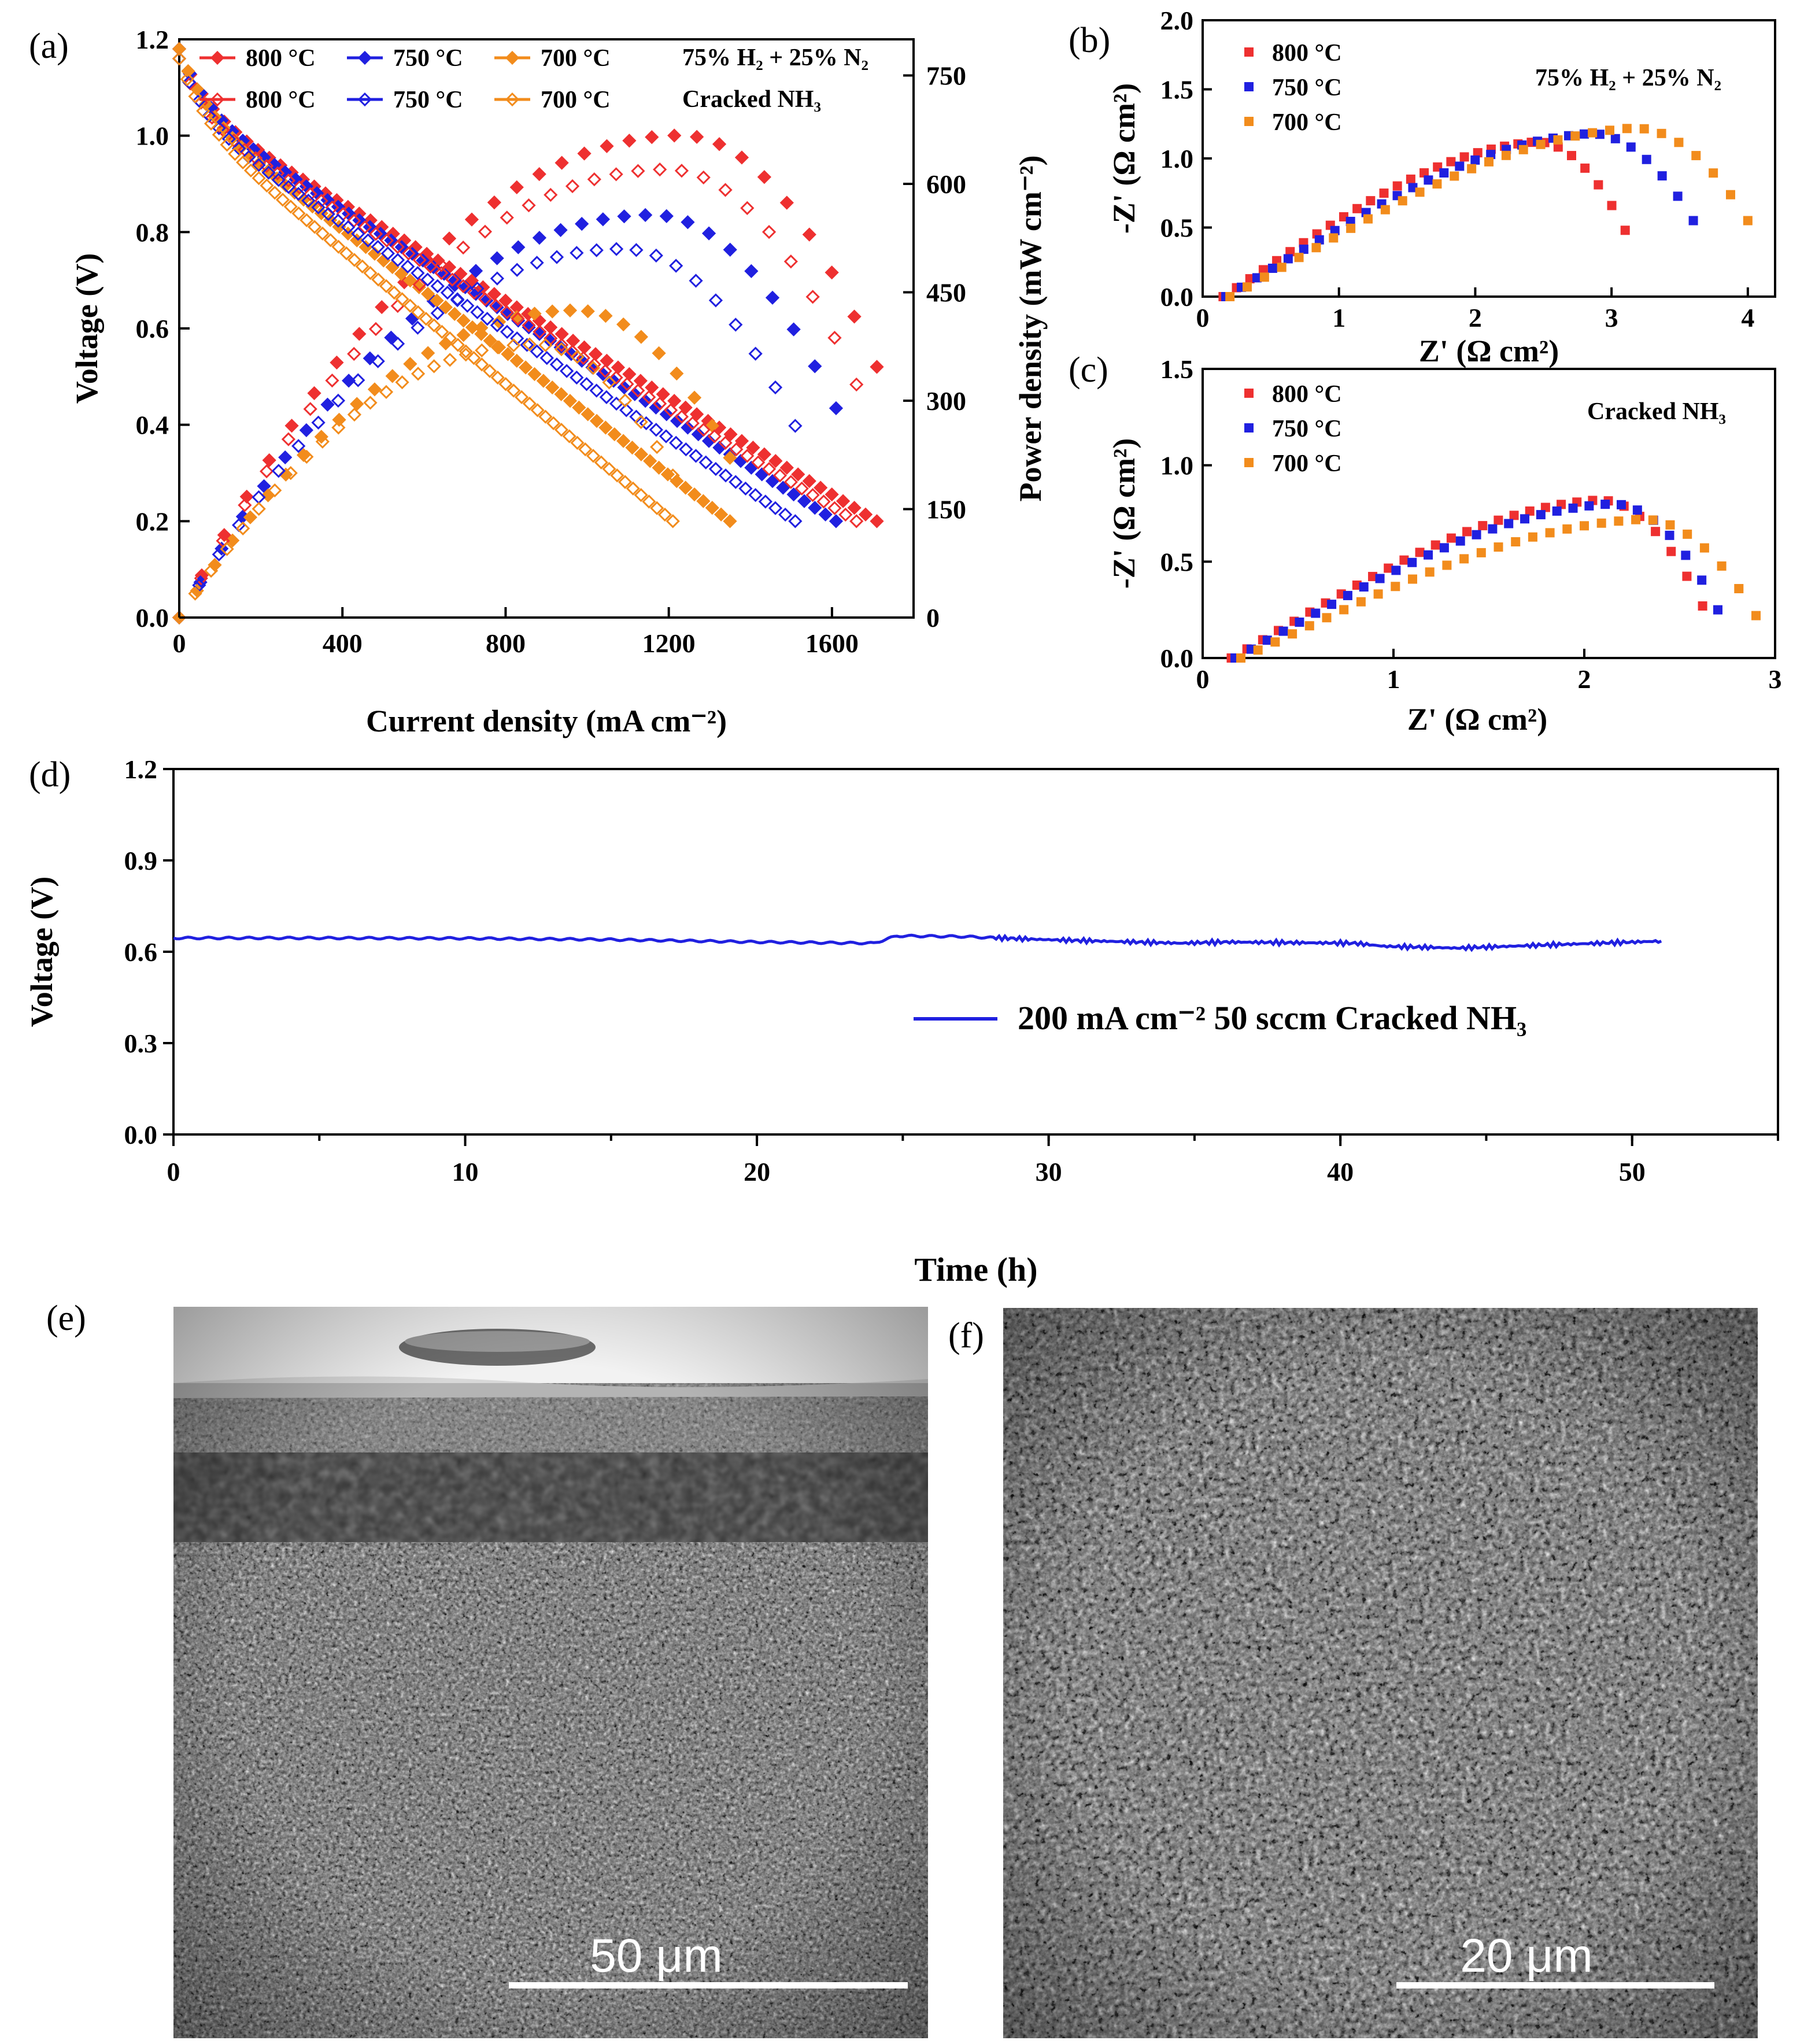 Image resolution: width=1804 pixels, height=2044 pixels. What do you see at coordinates (1049, 1172) in the screenshot?
I see `d-xtick-label: 30` at bounding box center [1049, 1172].